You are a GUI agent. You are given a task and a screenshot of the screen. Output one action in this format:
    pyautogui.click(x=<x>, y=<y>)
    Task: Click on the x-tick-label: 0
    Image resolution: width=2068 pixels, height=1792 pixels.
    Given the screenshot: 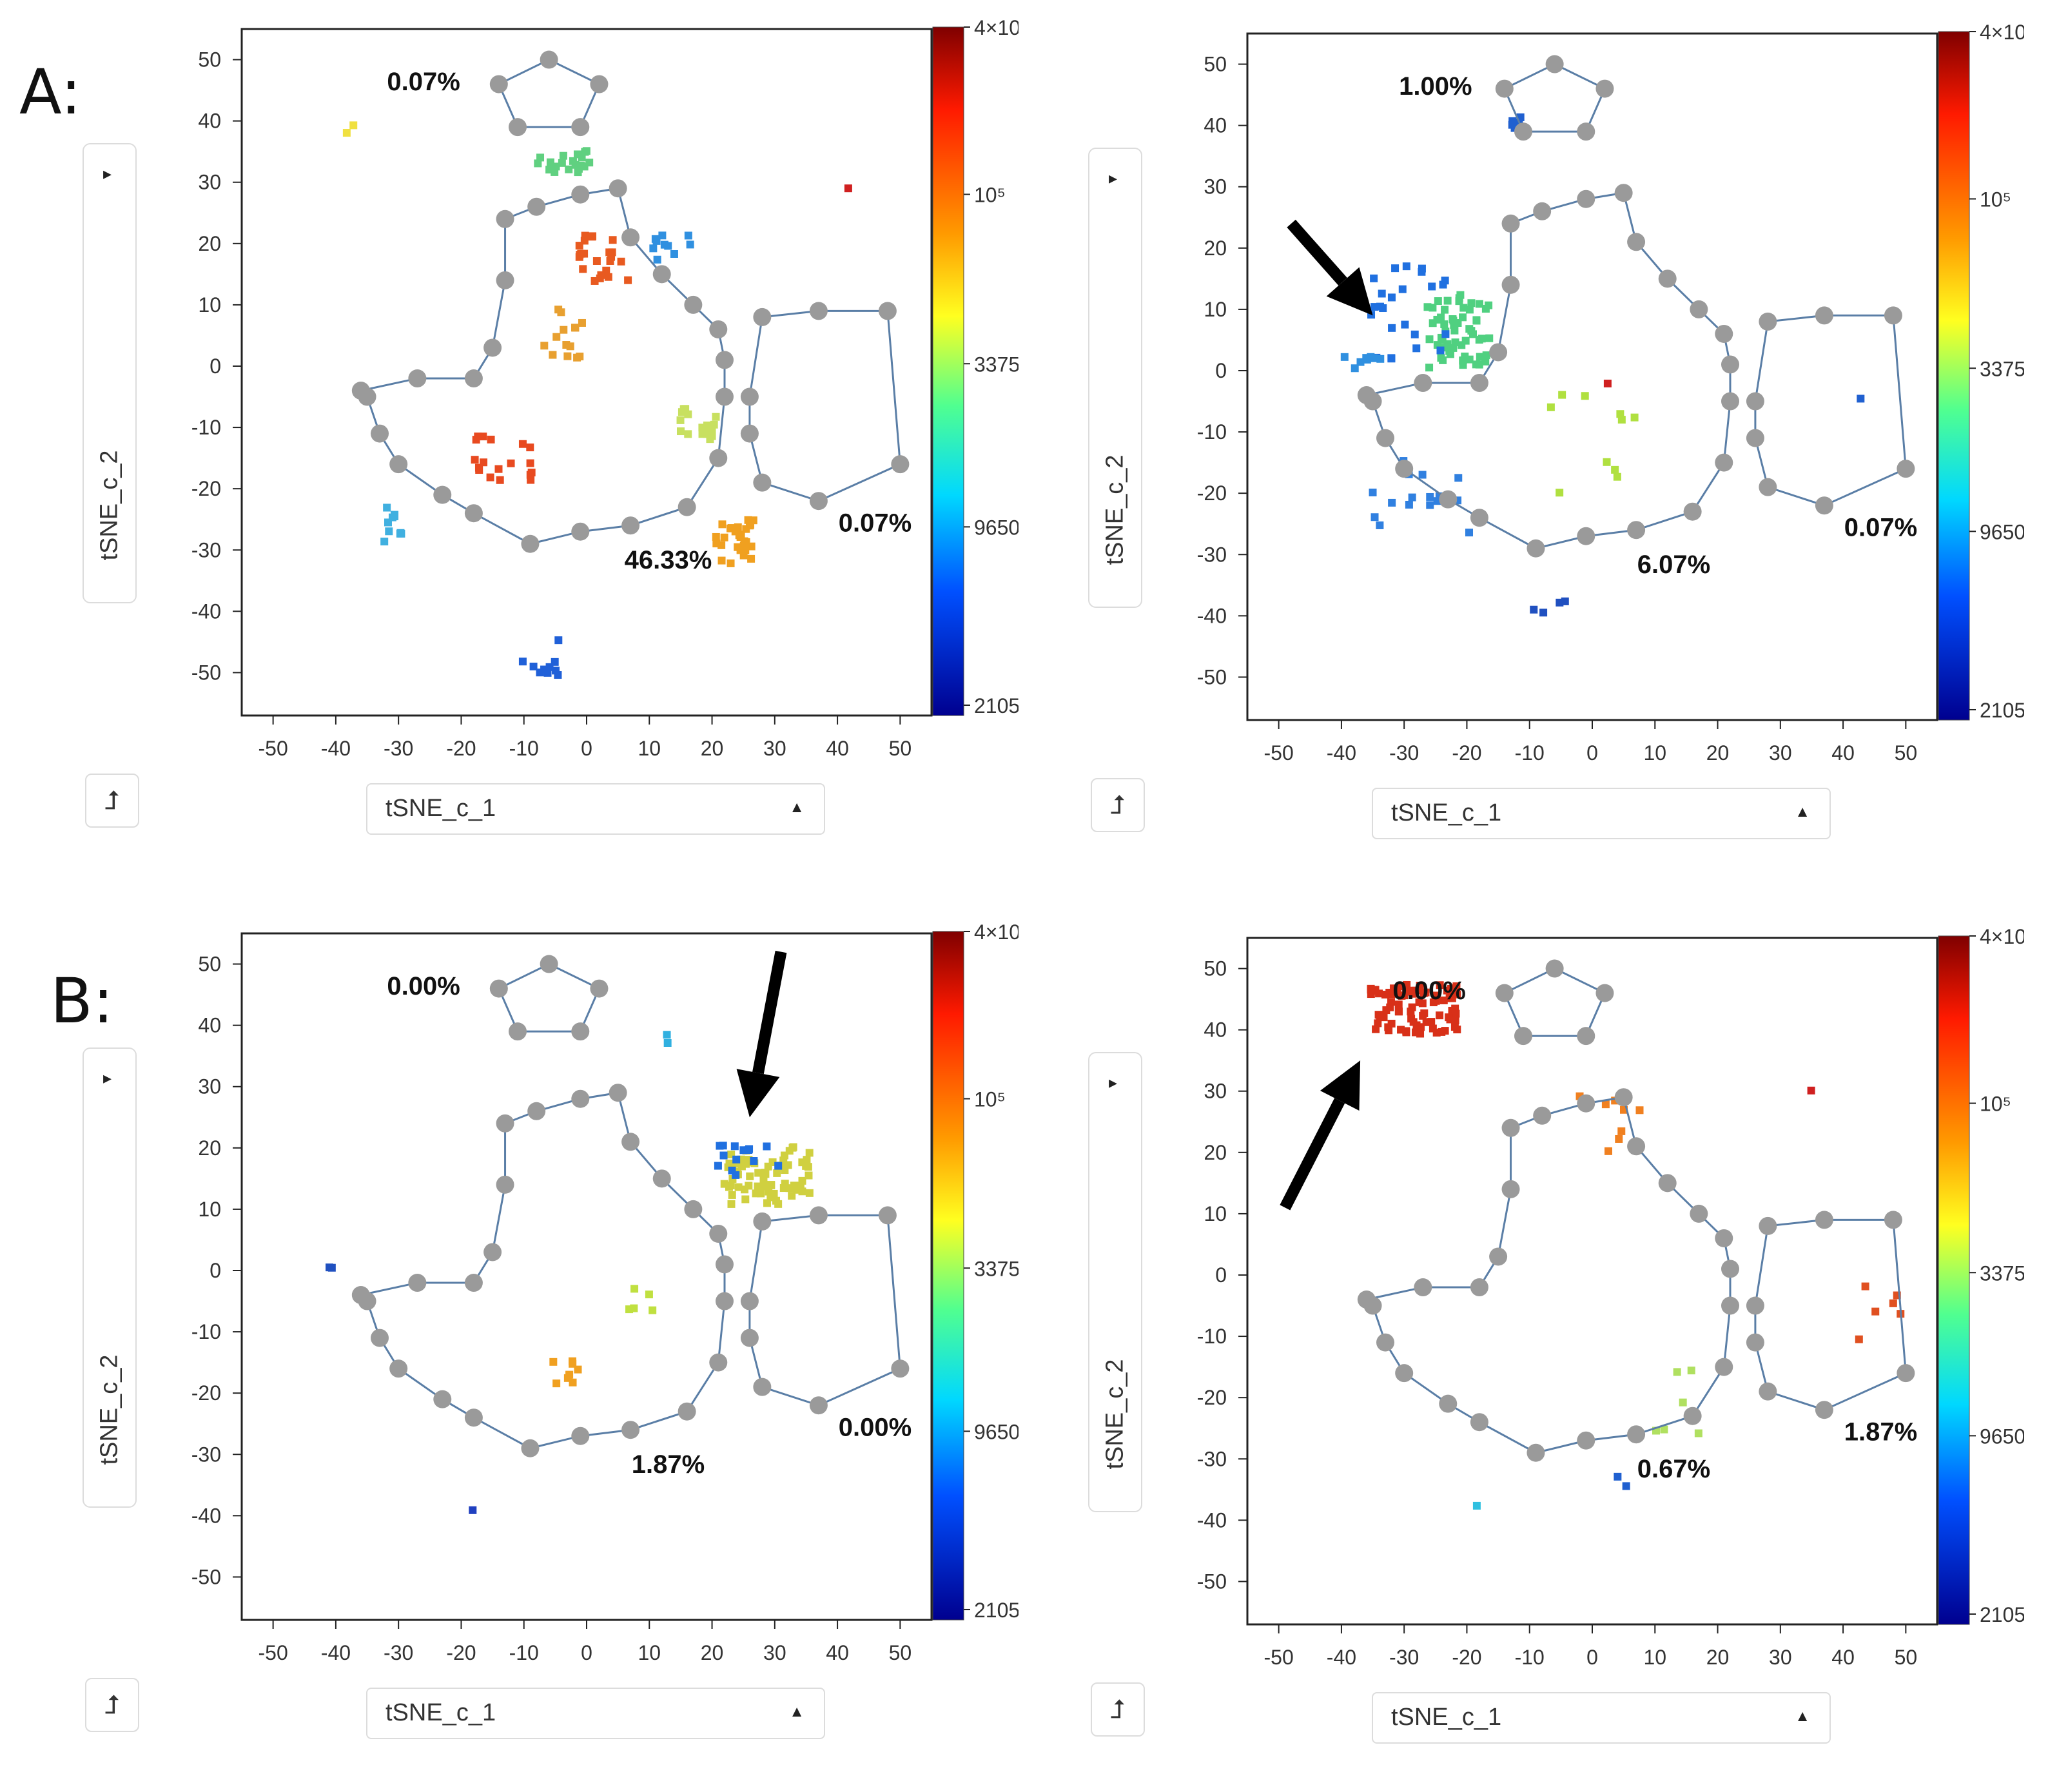 What is the action you would take?
    pyautogui.click(x=586, y=1652)
    